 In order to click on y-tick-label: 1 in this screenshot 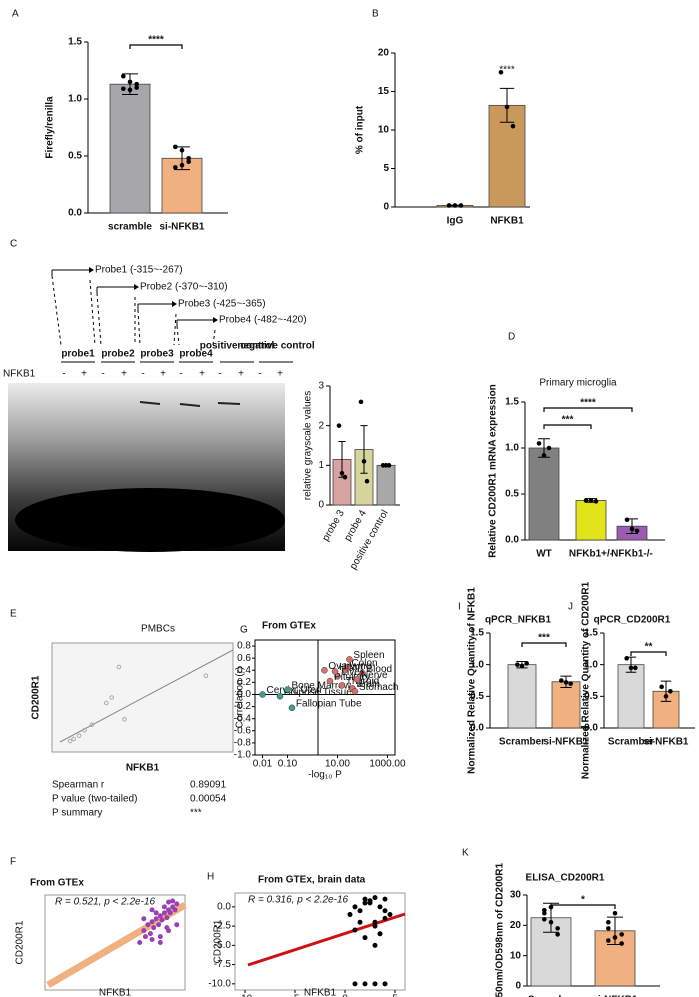, I will do `click(321, 465)`.